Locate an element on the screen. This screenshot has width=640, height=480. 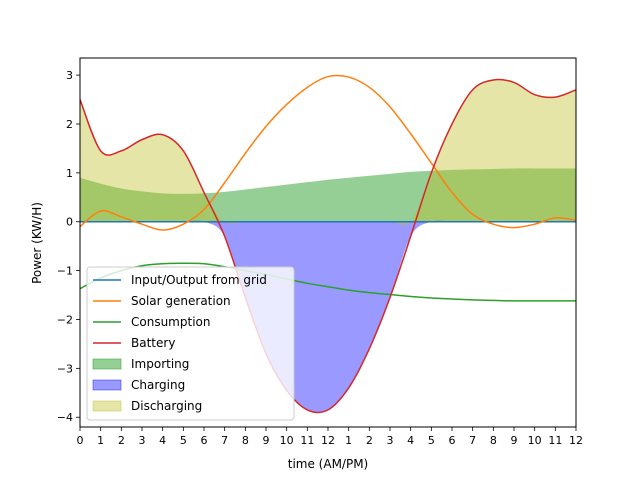
y-tick-label: 0 is located at coordinates (69, 222).